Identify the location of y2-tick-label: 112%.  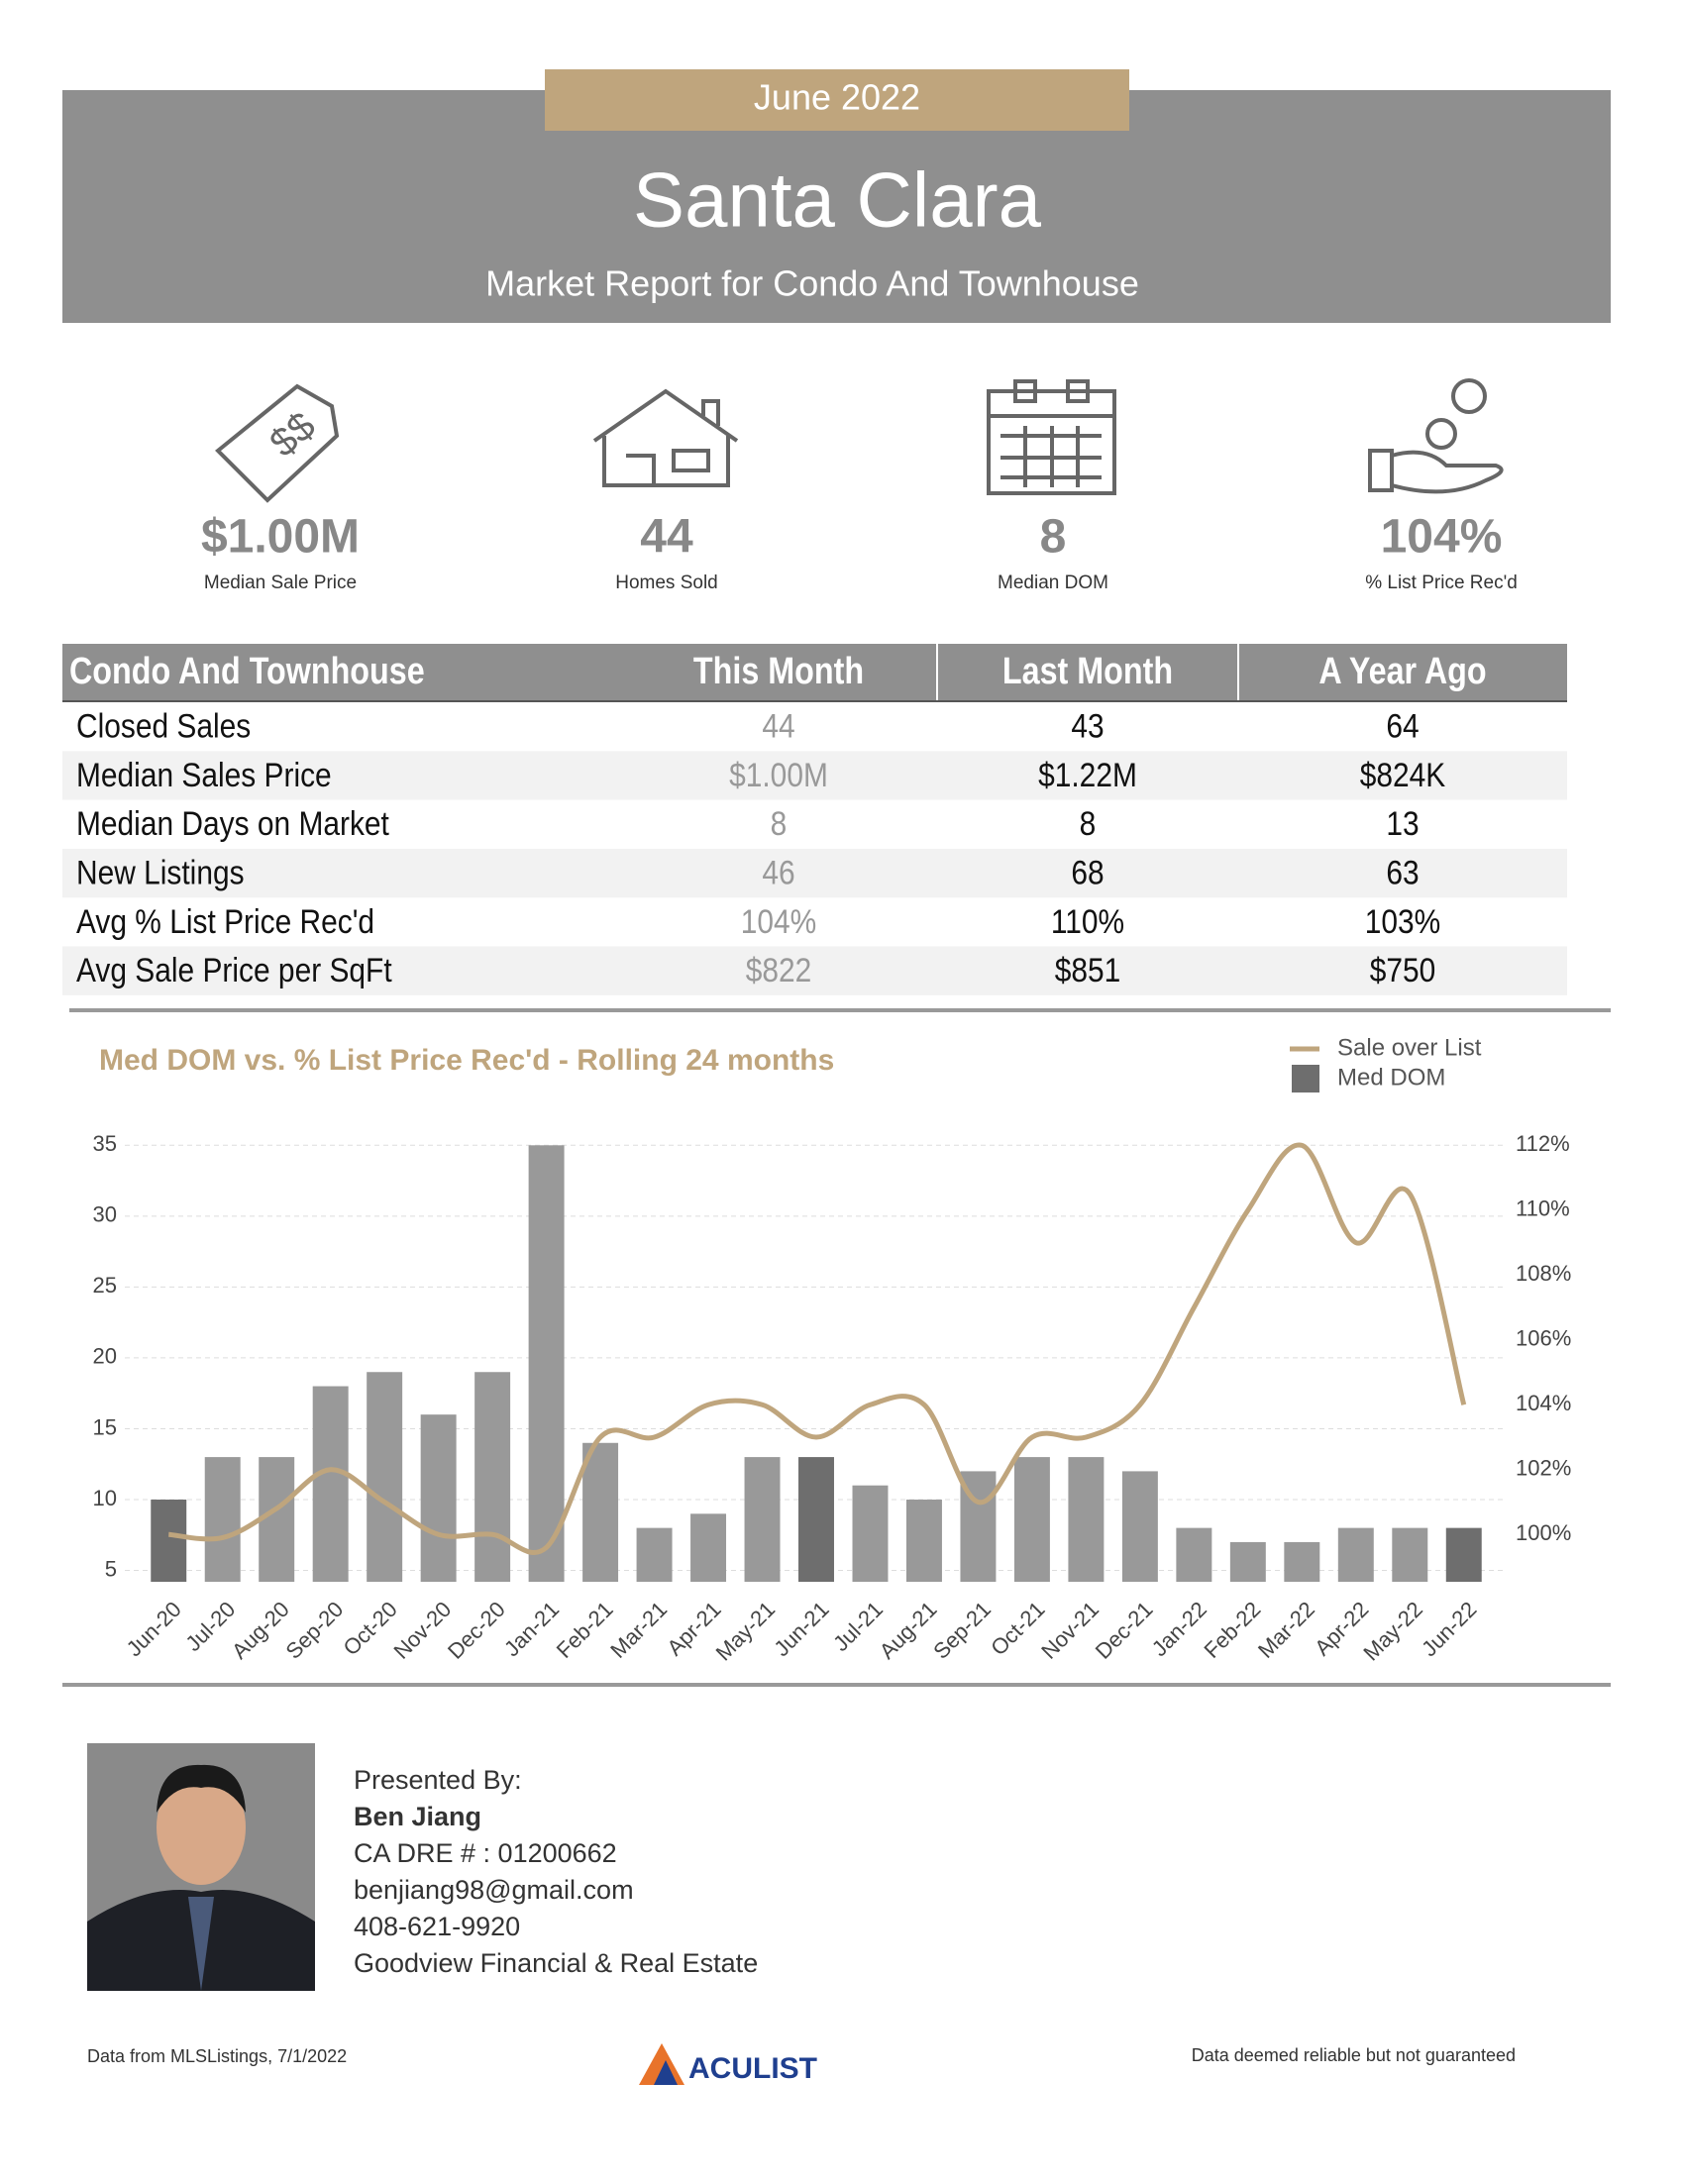
(1543, 1143).